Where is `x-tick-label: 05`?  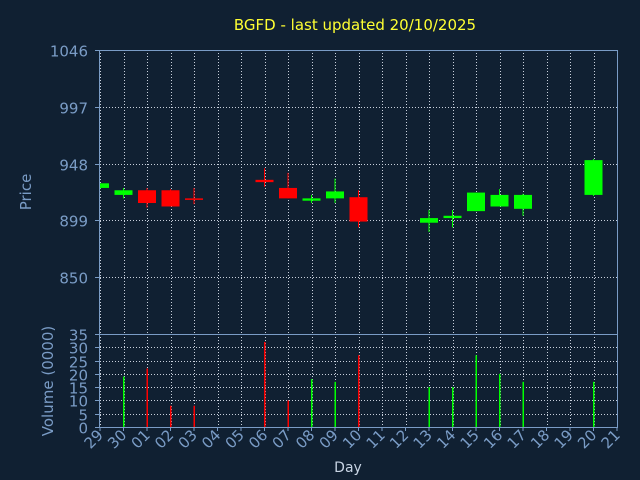
x-tick-label: 05 is located at coordinates (235, 439).